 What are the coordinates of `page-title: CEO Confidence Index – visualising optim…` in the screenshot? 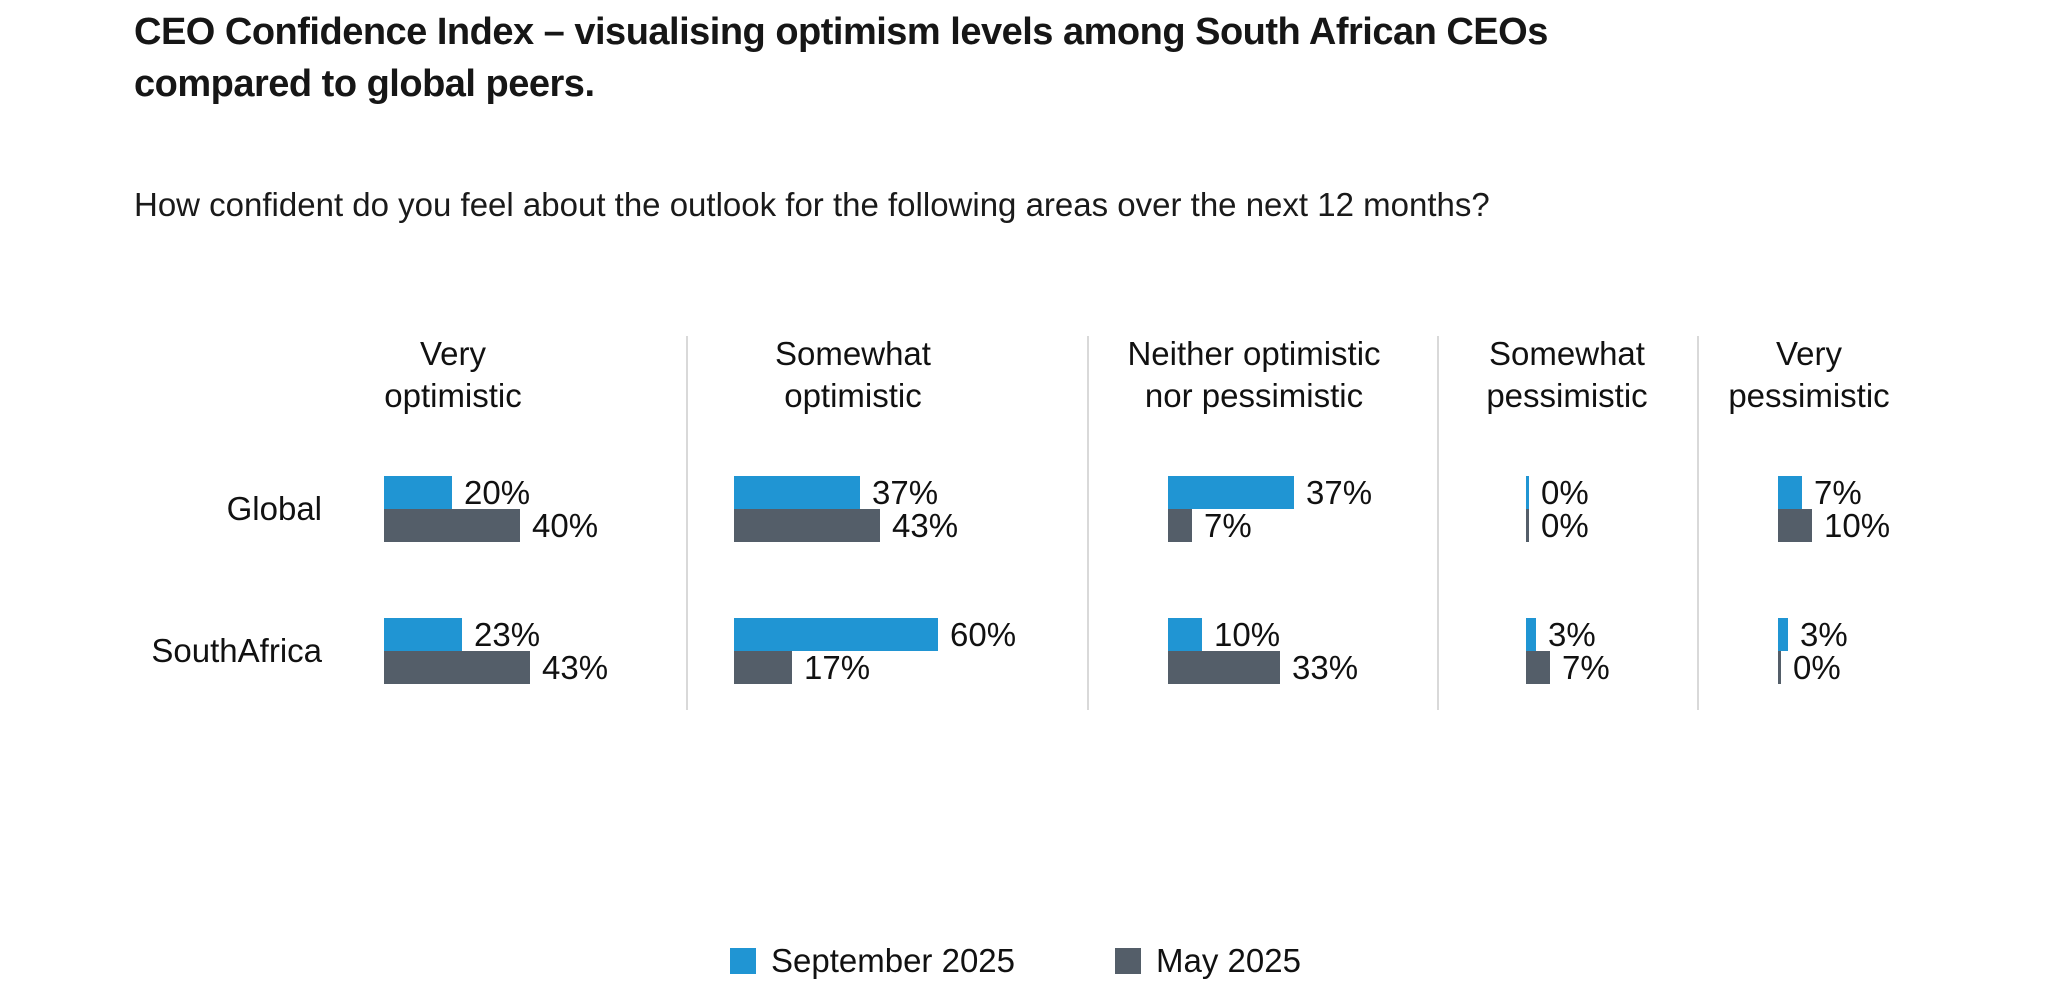 It's located at (1014, 58).